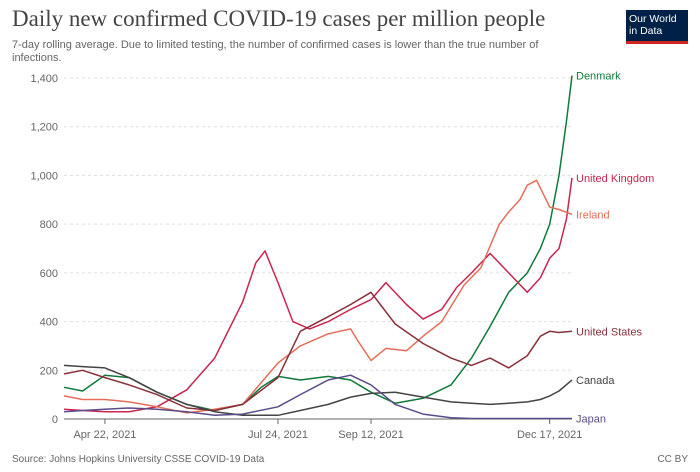  Describe the element at coordinates (278, 435) in the screenshot. I see `x-tick-label: Jul 24, 2021` at that location.